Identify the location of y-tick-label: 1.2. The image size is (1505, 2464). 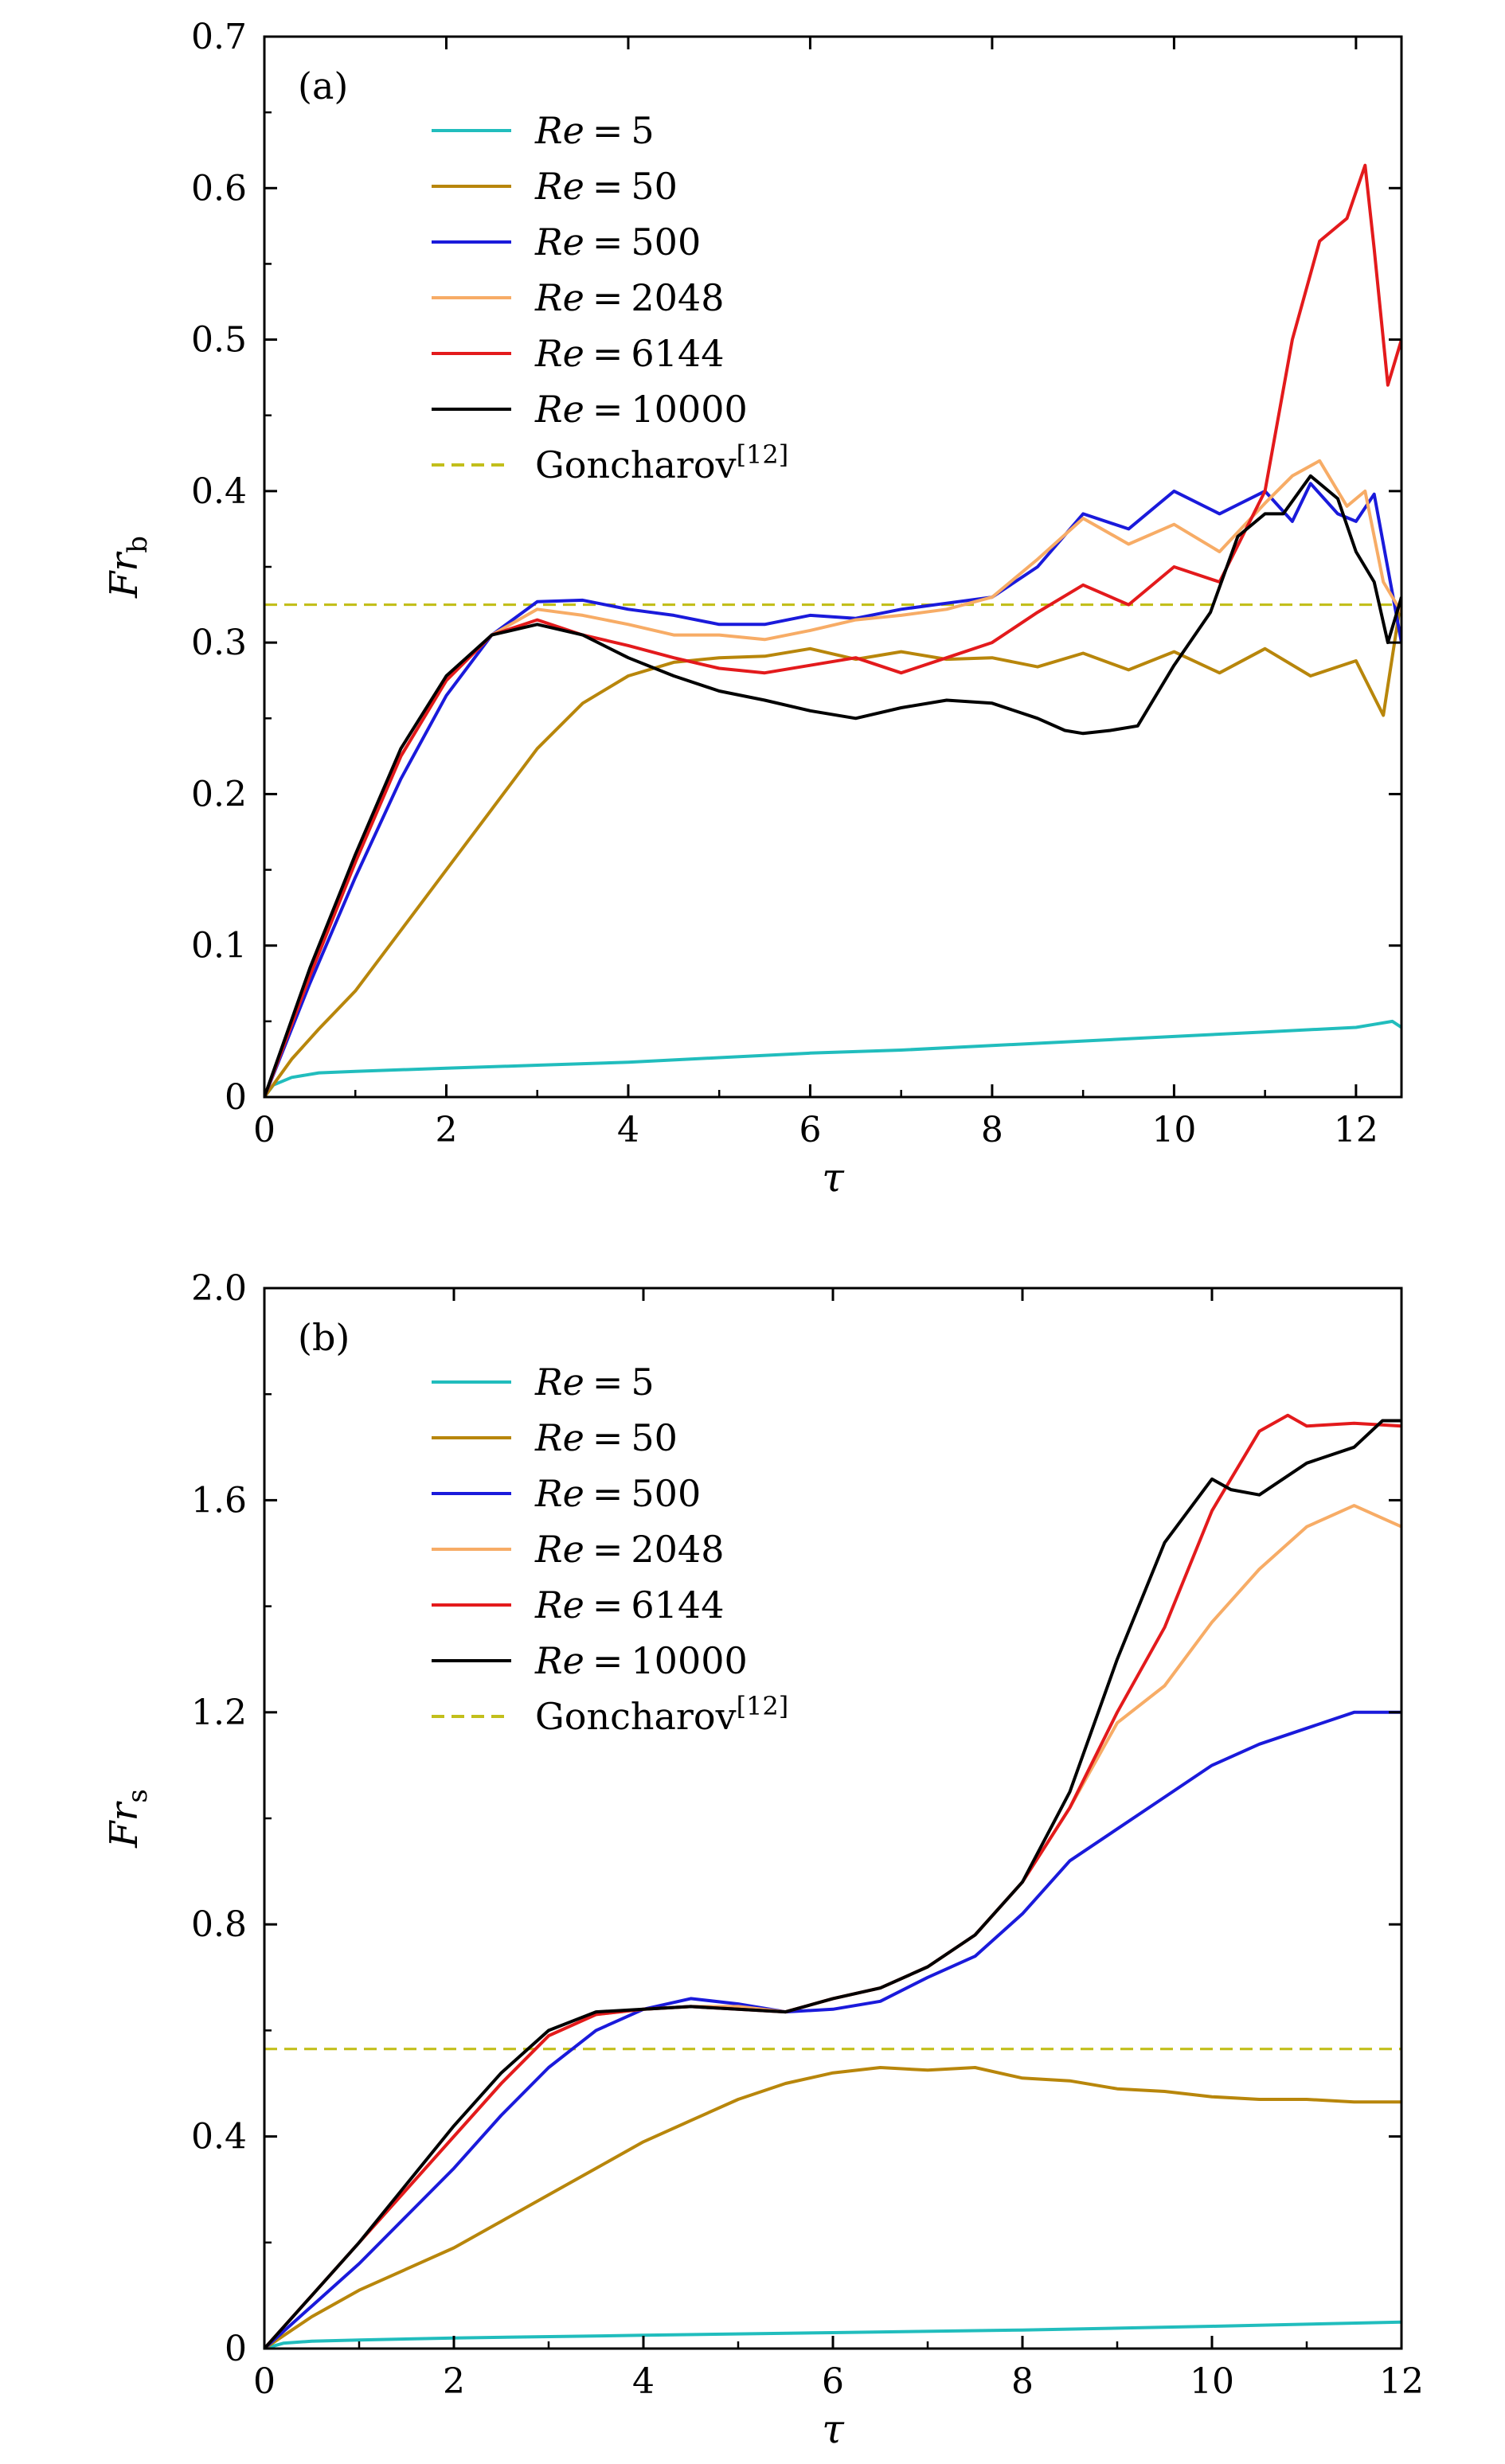
(219, 1713).